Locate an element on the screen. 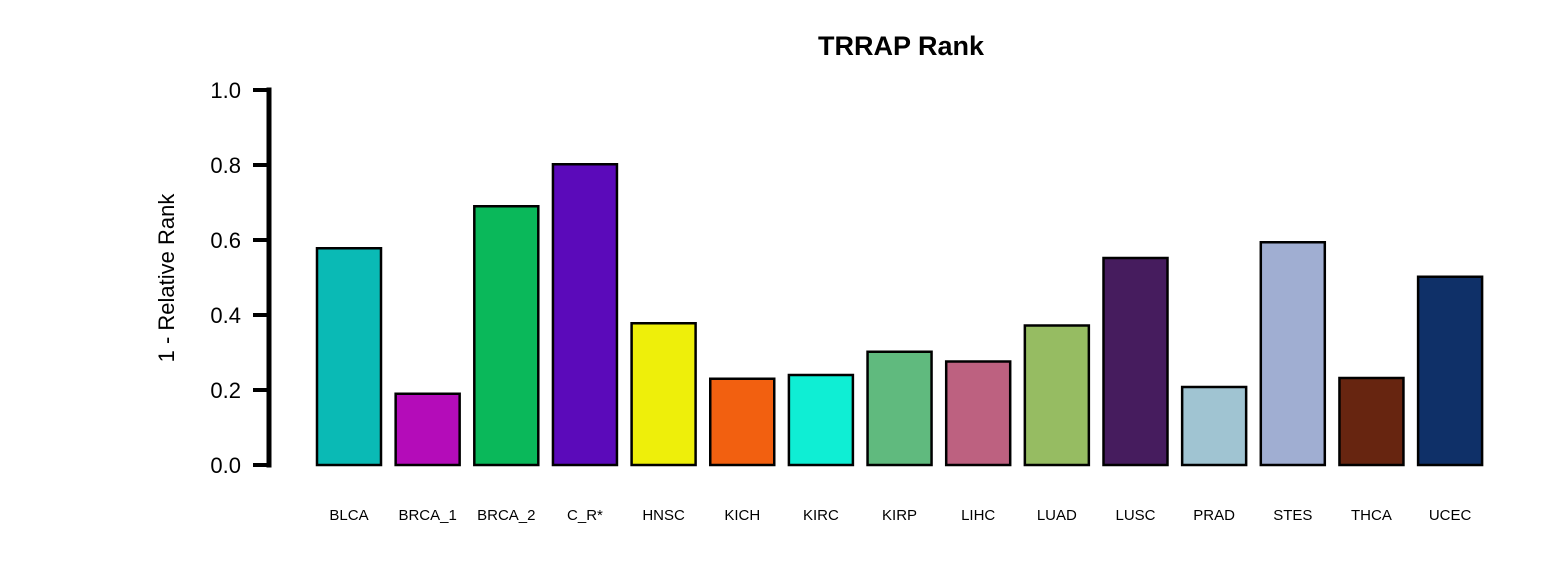  x-tick-label: KICH is located at coordinates (742, 515).